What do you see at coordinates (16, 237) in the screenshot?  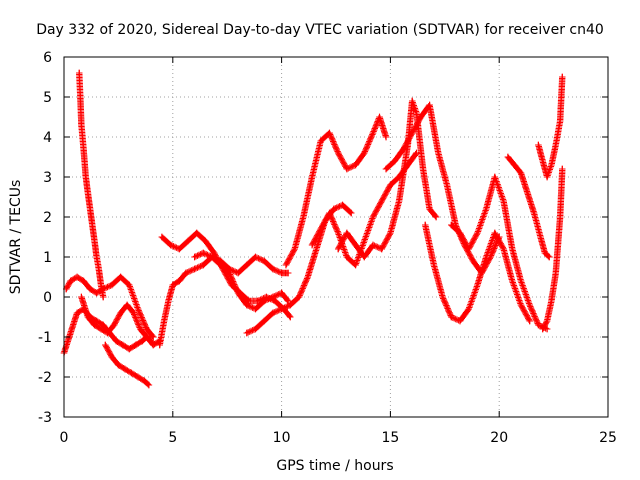 I see `y-axis-label: SDTVAR / TECUs` at bounding box center [16, 237].